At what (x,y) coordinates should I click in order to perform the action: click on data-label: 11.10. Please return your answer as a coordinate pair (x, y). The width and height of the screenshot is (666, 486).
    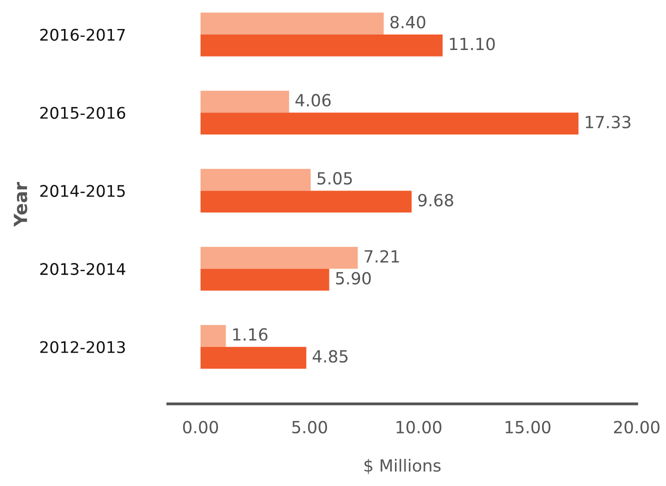
    Looking at the image, I should click on (472, 44).